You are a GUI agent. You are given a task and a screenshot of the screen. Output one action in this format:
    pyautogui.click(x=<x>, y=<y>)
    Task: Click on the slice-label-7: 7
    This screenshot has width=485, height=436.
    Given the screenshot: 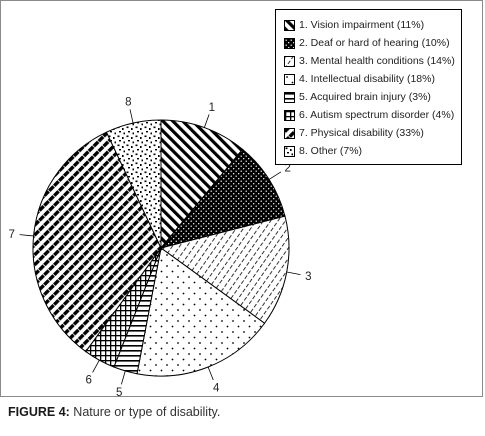 What is the action you would take?
    pyautogui.click(x=11, y=235)
    